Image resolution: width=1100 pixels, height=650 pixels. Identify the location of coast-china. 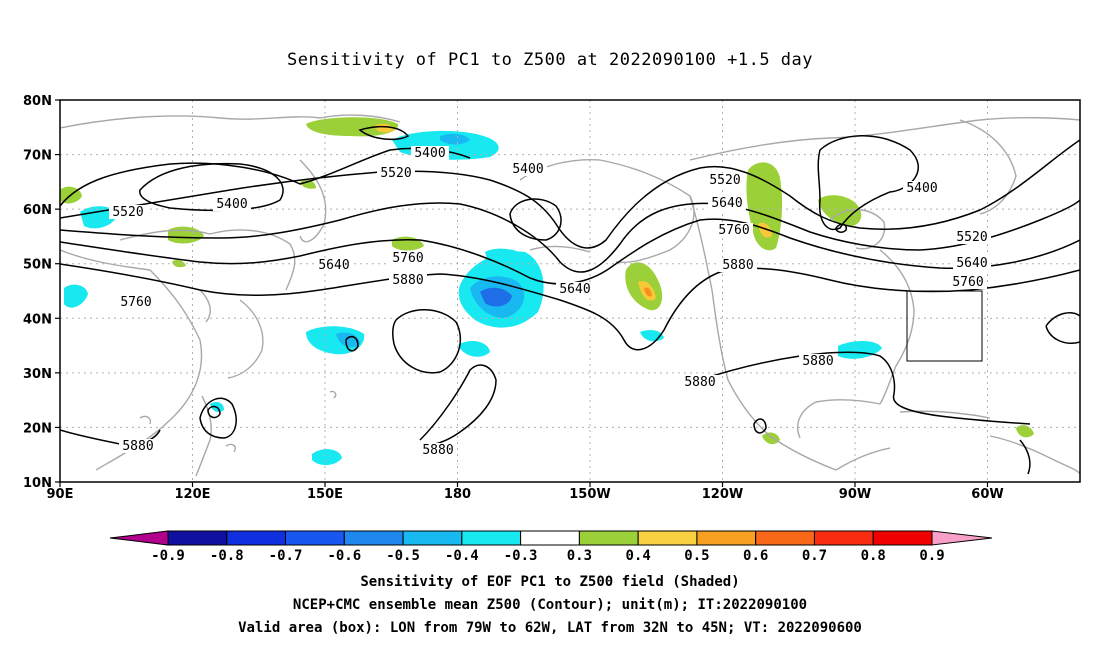
(131, 360).